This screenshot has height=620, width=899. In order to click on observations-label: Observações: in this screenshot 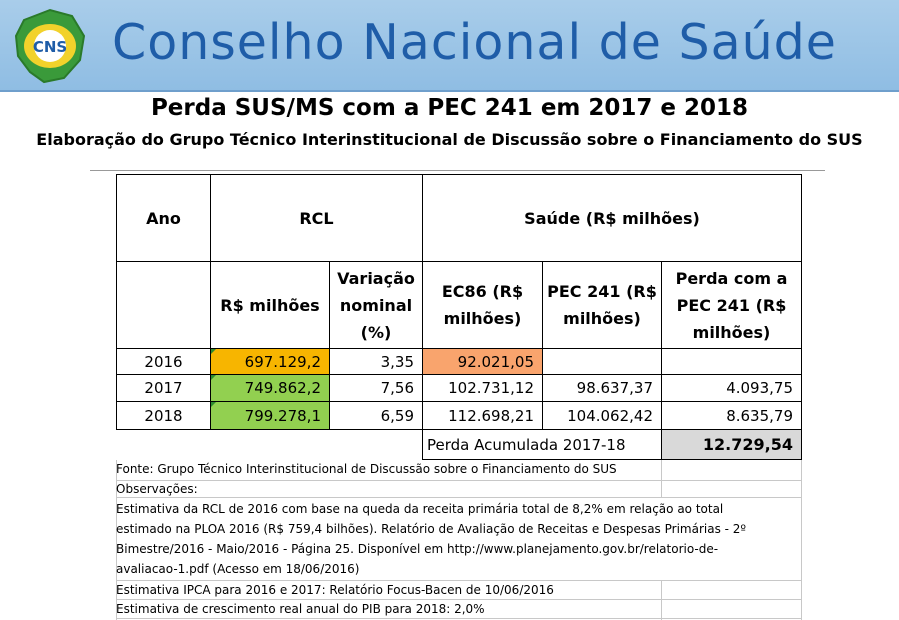, I will do `click(157, 489)`.